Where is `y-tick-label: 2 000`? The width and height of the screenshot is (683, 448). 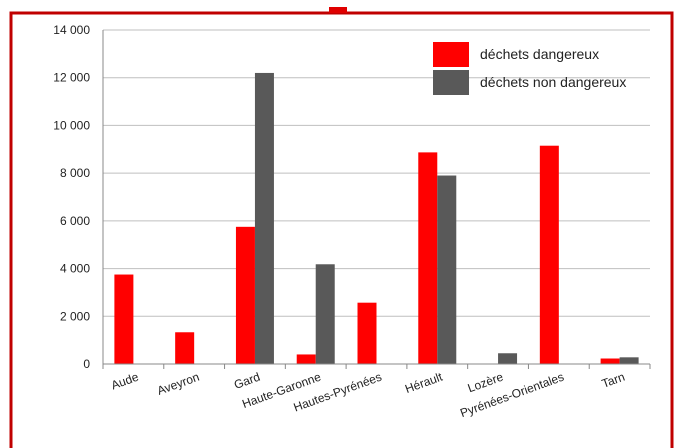
y-tick-label: 2 000 is located at coordinates (75, 316).